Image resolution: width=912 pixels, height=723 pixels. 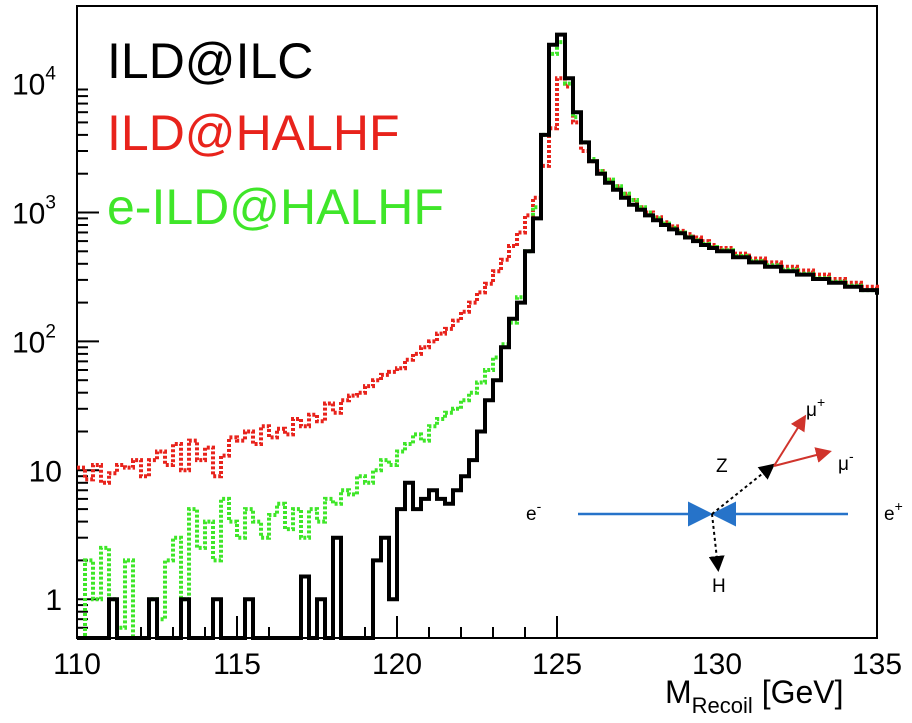 I want to click on x-axis-label: MRecoil [GeV], so click(x=754, y=696).